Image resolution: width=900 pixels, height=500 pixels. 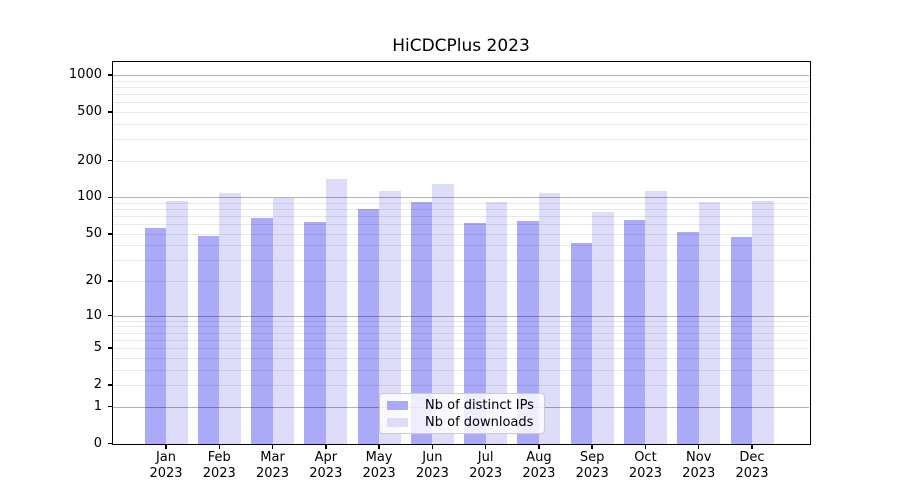 I want to click on bar-ips-sep, so click(x=581, y=343).